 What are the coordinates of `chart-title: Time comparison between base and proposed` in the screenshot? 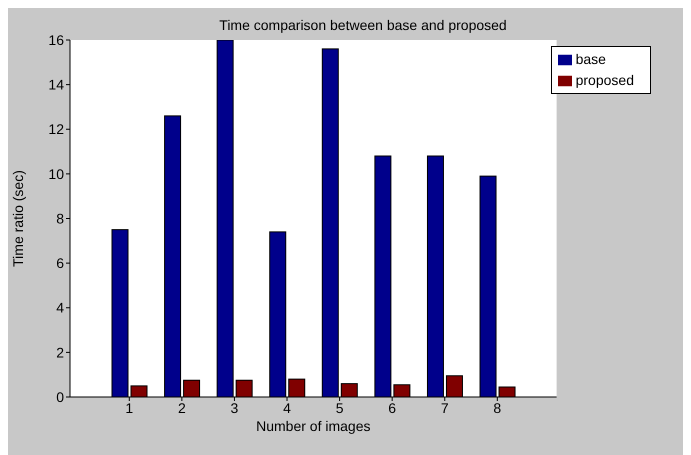 It's located at (363, 25).